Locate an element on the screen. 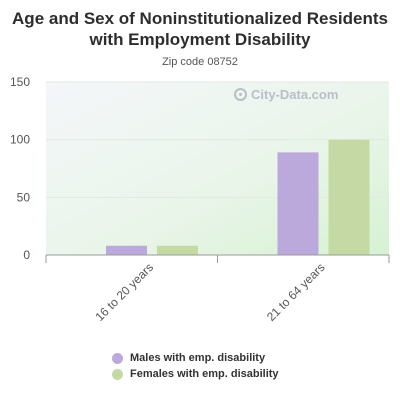 The image size is (400, 400). legend-swatch-females is located at coordinates (117, 374).